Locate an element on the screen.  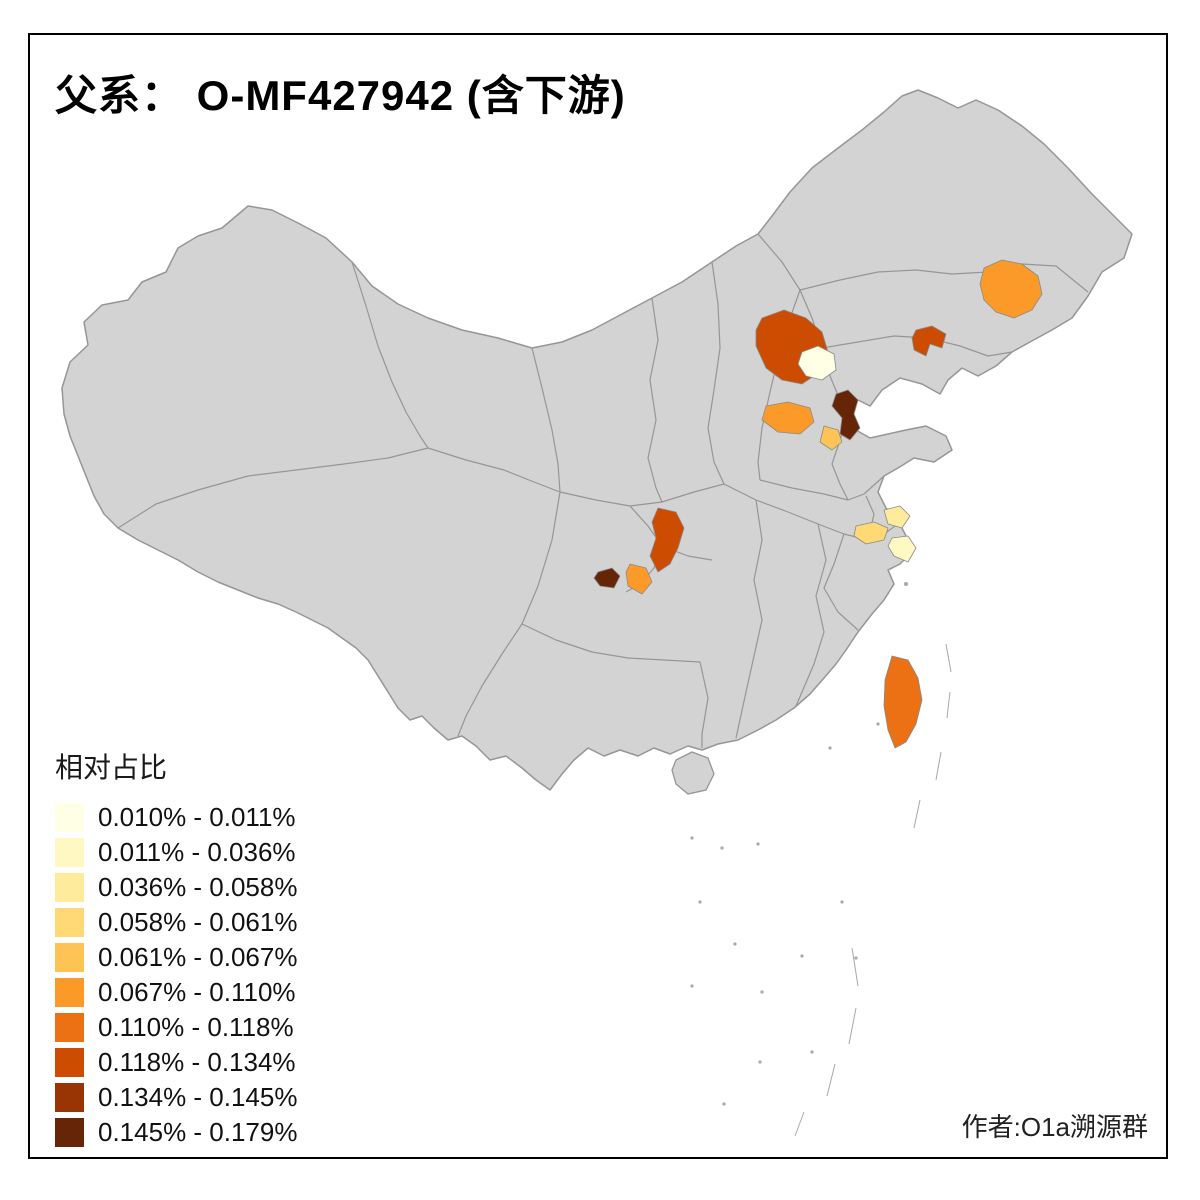
legend-row: 0.118% - 0.134% is located at coordinates (176, 1062).